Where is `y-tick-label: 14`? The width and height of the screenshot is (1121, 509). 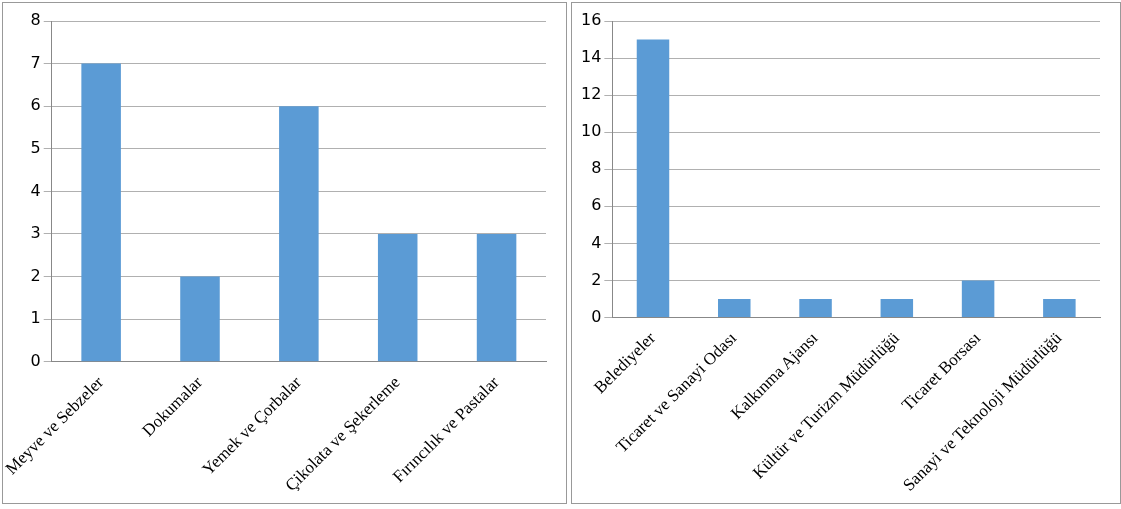
y-tick-label: 14 is located at coordinates (591, 57).